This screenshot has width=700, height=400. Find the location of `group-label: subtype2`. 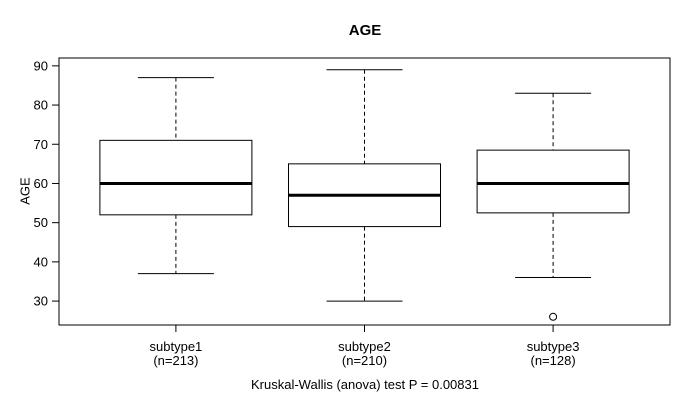

group-label: subtype2 is located at coordinates (364, 346).